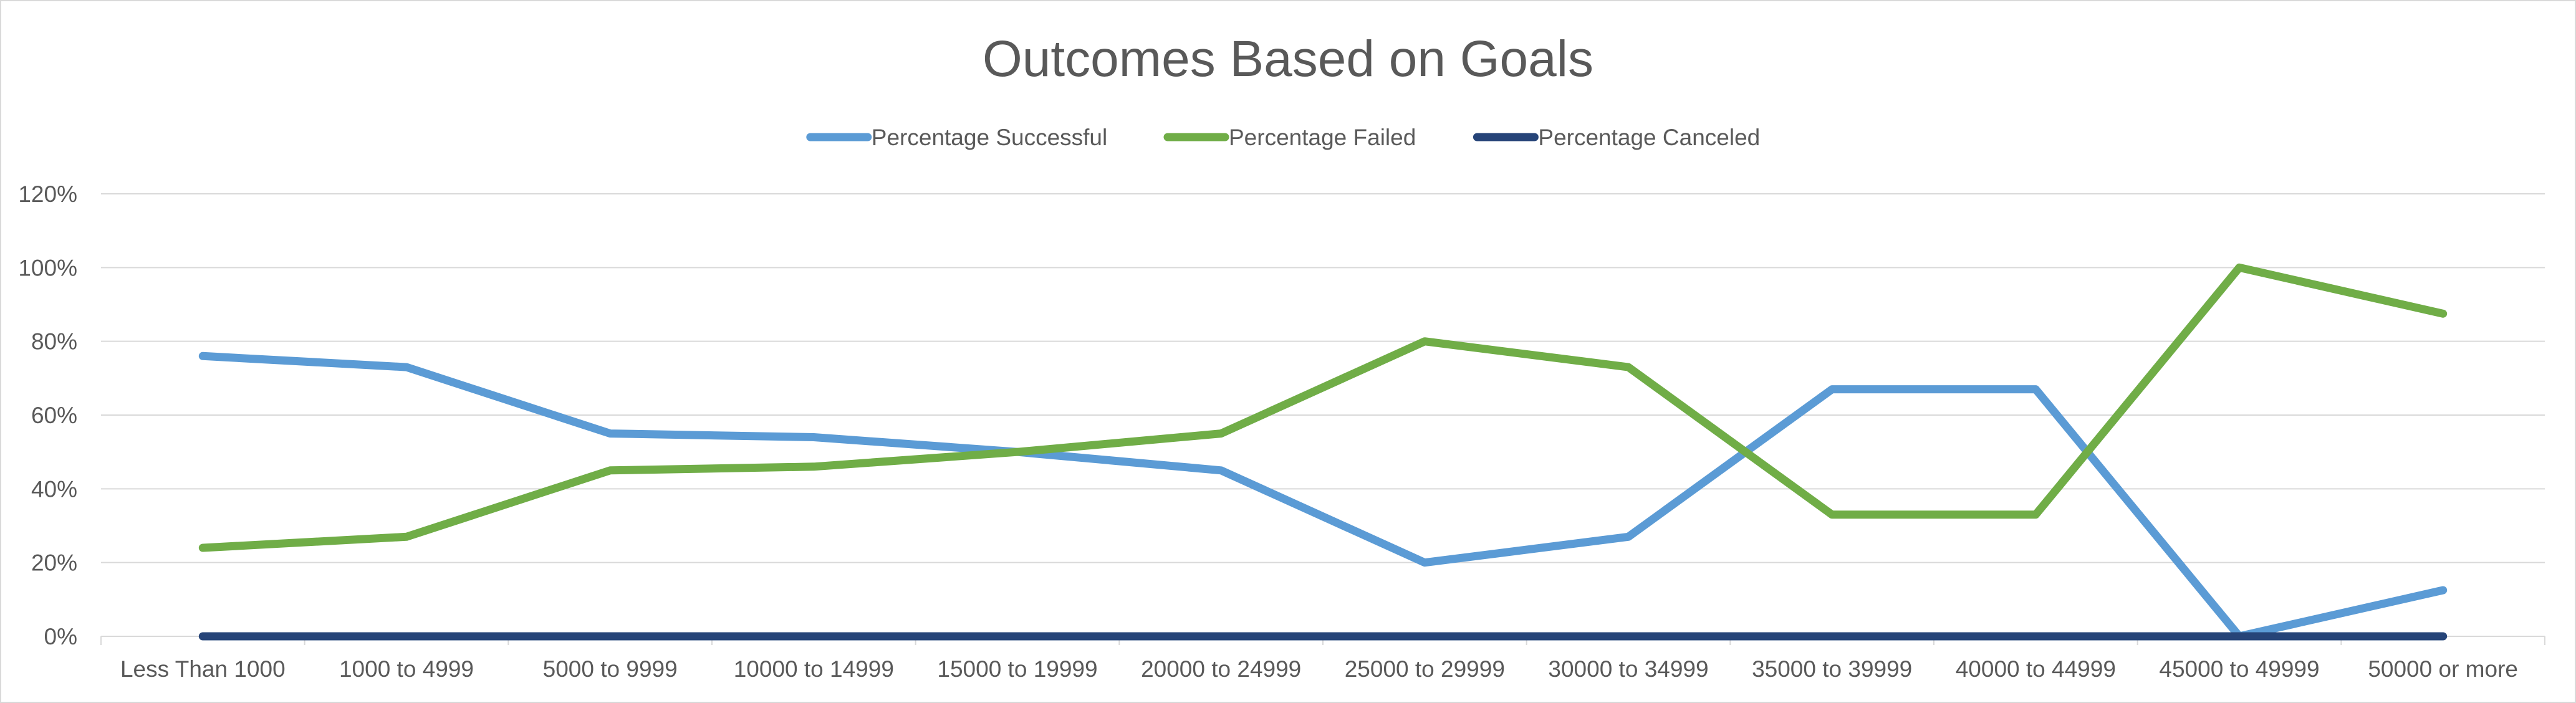  I want to click on legend-label: Percentage Successful, so click(989, 138).